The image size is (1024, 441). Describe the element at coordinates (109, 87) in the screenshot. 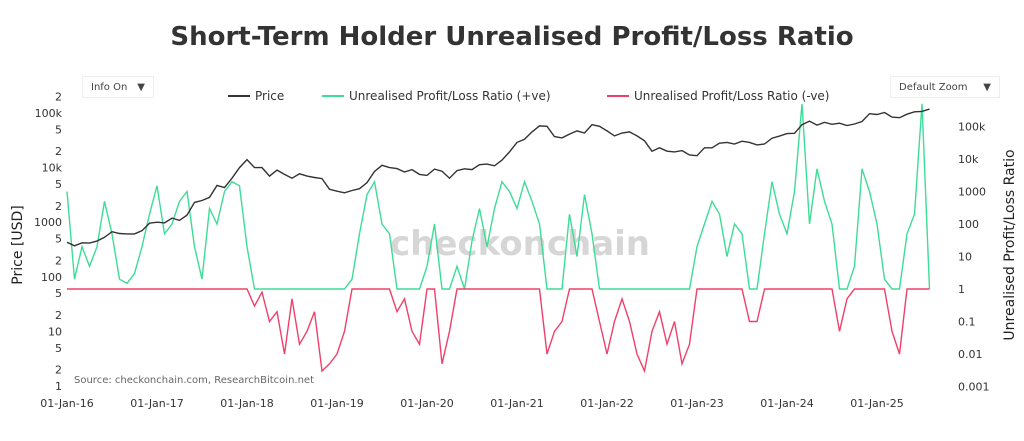

I see `info-label: Info On` at that location.